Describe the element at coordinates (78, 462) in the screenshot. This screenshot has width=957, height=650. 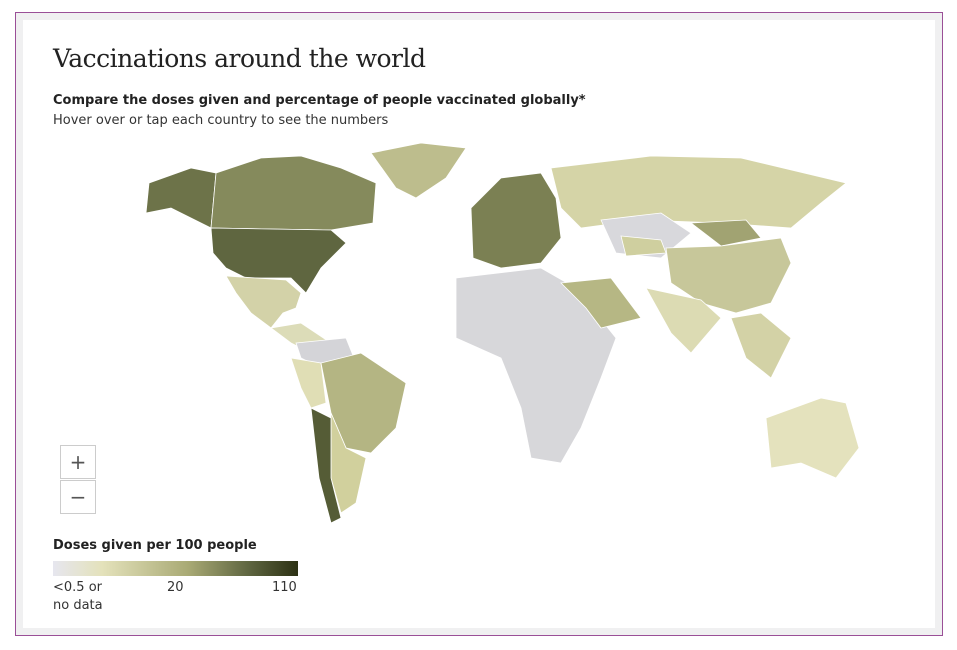
I see `zoom-in: +` at that location.